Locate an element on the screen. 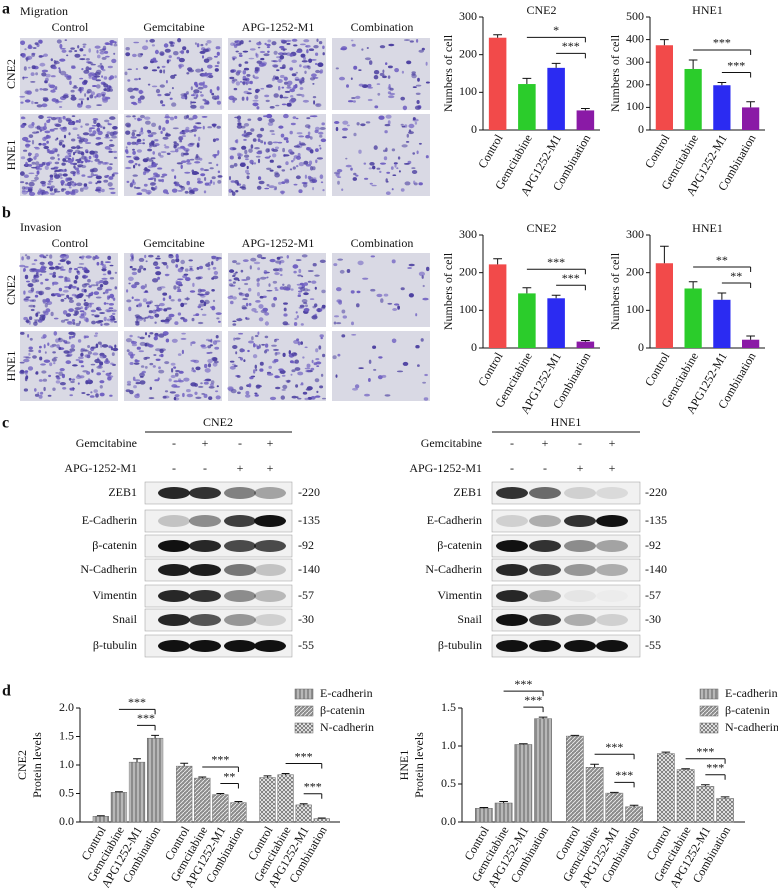  protein-label: β-catenin is located at coordinates (114, 545).